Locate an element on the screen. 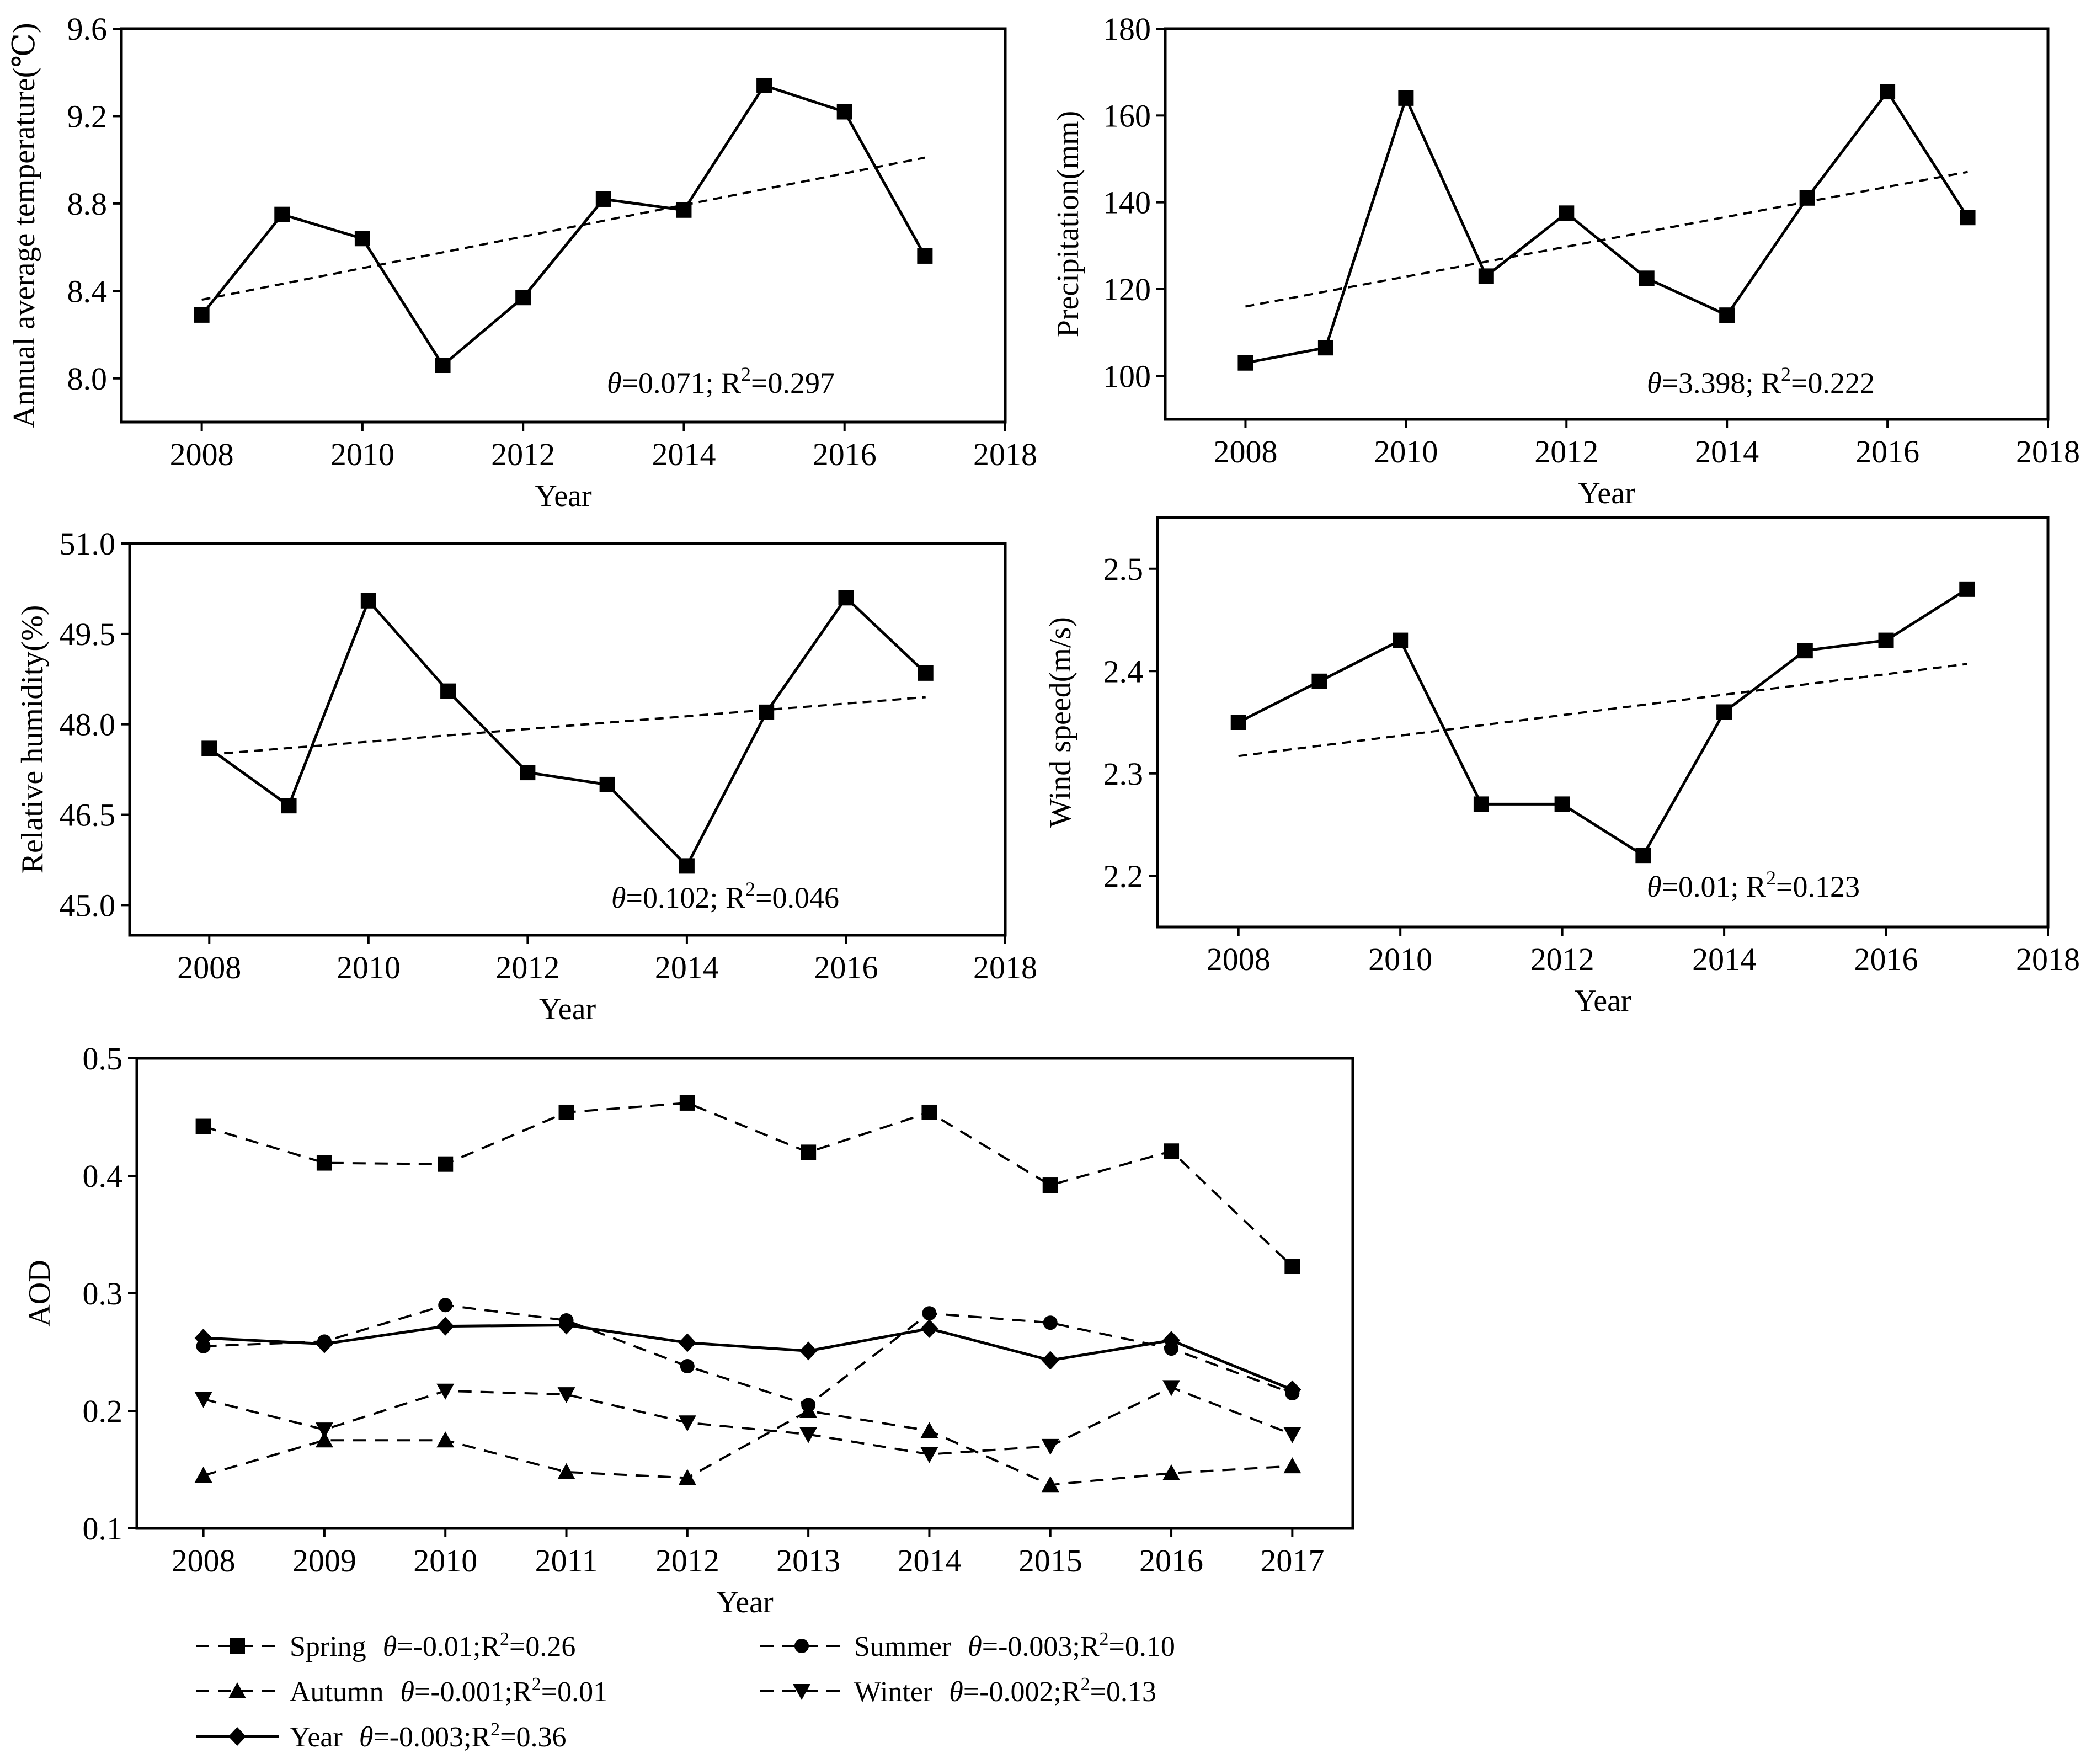 The height and width of the screenshot is (1764, 2091). temperature-y-tick-label: 8.4 is located at coordinates (87, 291).